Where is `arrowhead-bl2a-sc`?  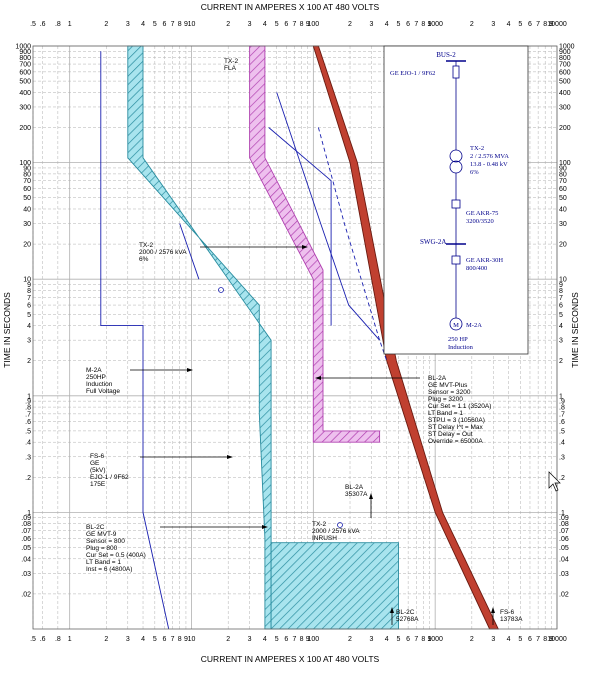
arrowhead-bl2a-sc is located at coordinates (371, 496).